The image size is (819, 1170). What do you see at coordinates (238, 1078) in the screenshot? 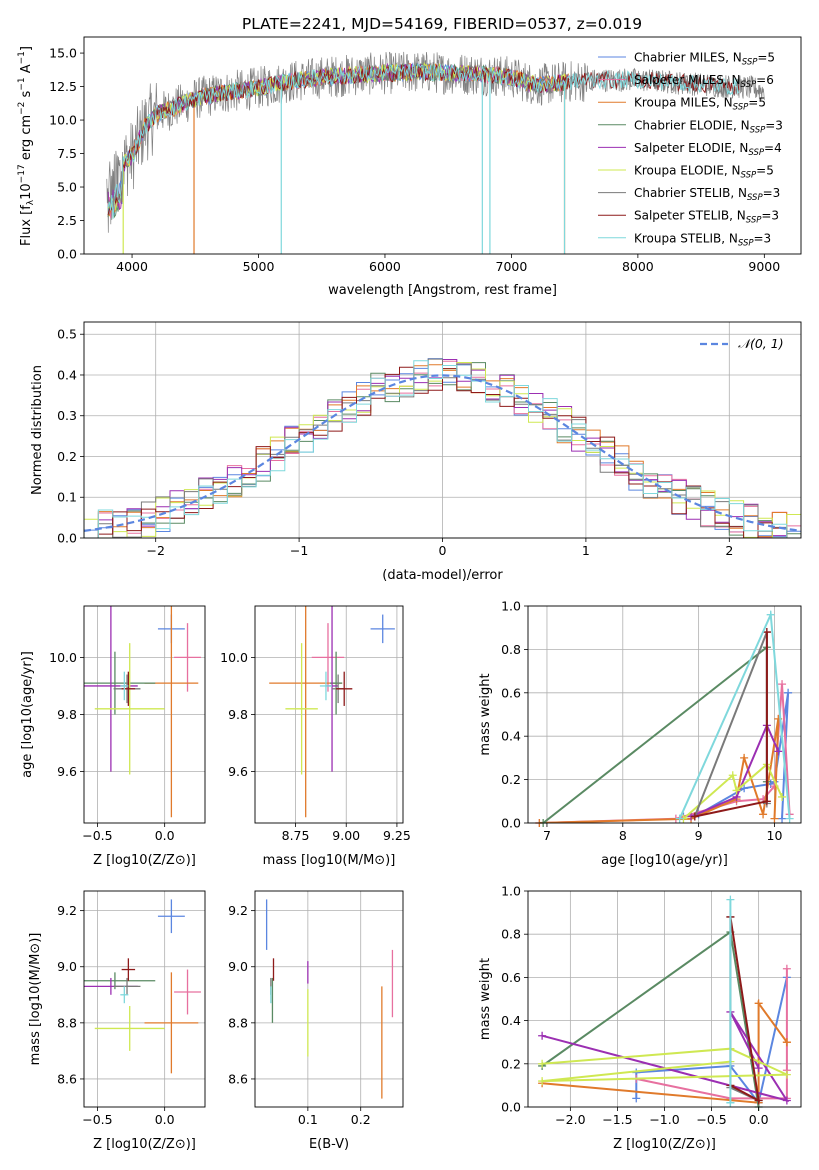
I see `y-tick-label: 8.6` at bounding box center [238, 1078].